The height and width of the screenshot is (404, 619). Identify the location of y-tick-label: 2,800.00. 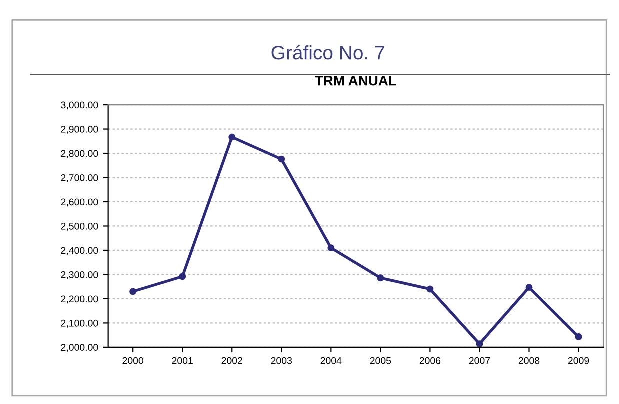
(79, 154).